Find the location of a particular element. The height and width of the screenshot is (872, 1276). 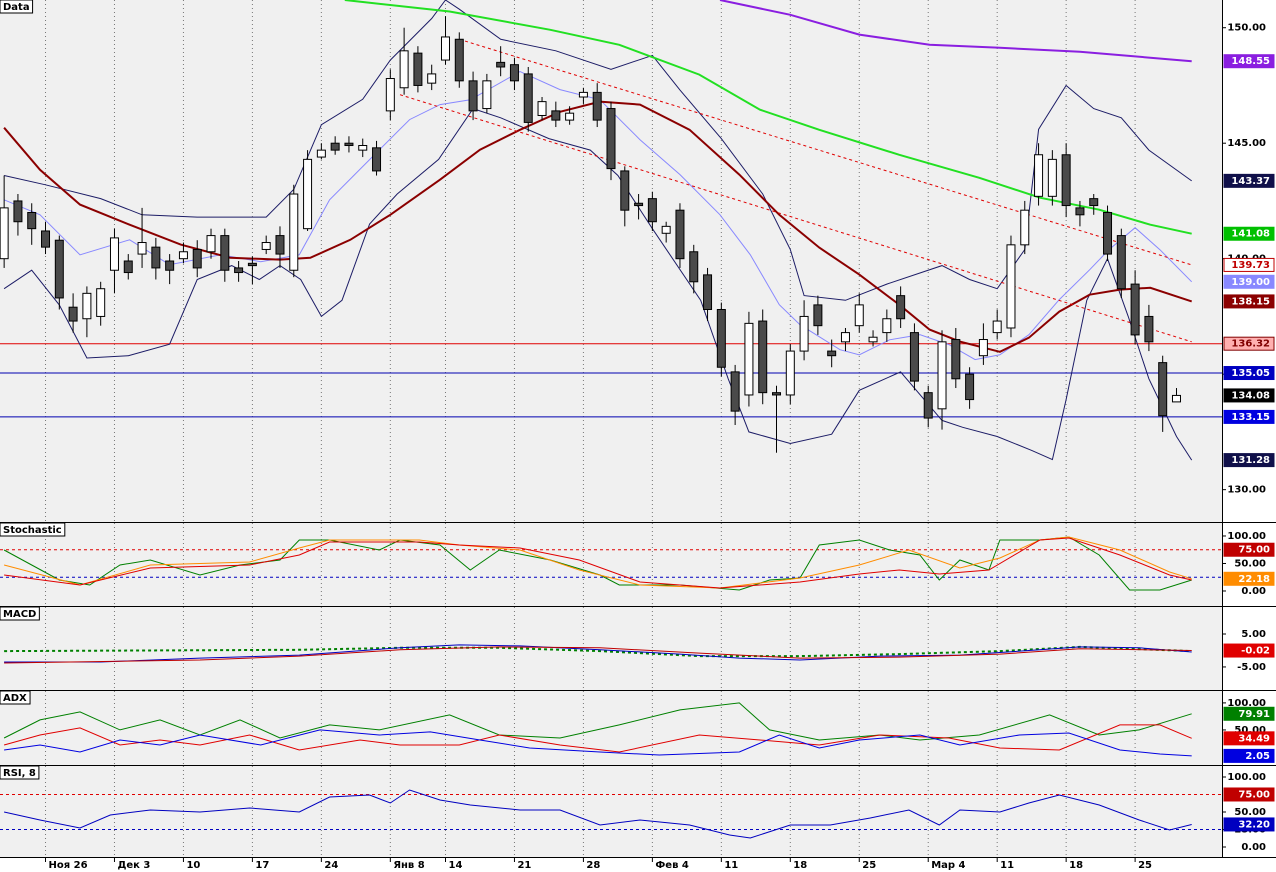

plot-area is located at coordinates (611, 564).